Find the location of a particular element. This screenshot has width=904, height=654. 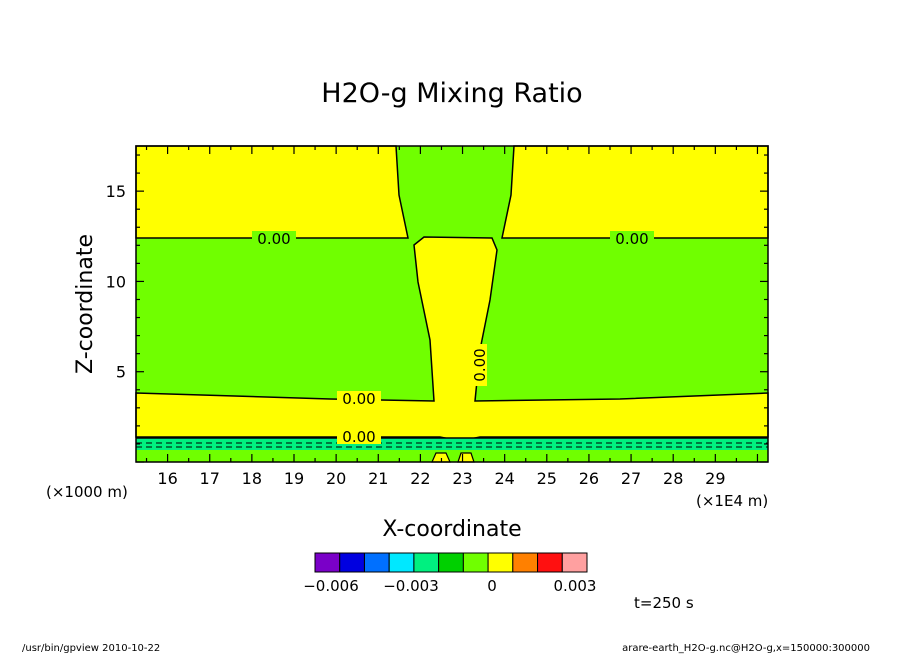

colorbar is located at coordinates (451, 562).